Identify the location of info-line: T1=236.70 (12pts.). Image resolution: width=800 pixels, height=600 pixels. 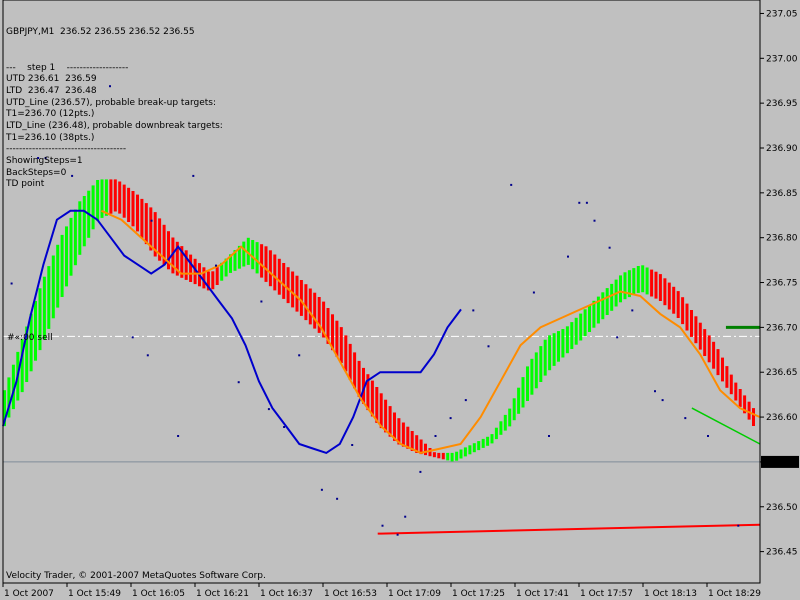
(50, 114).